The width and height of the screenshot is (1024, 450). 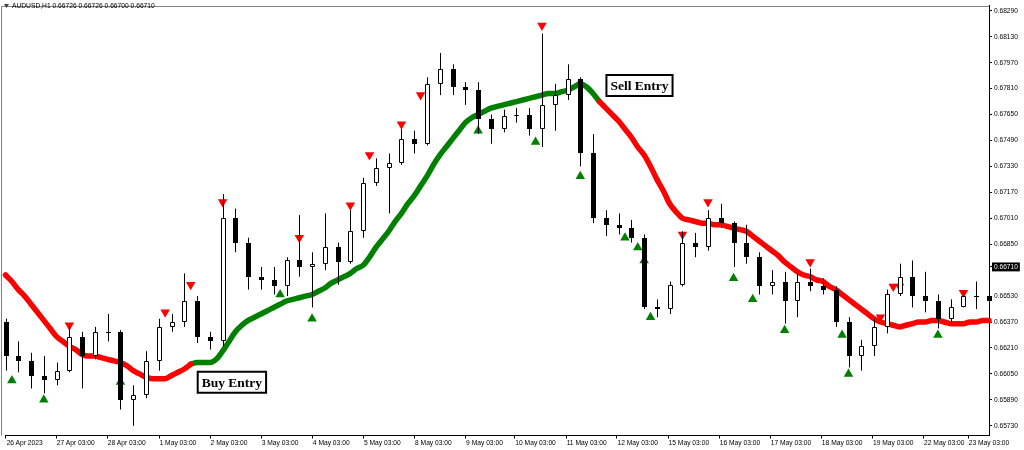 What do you see at coordinates (232, 382) in the screenshot?
I see `annotation: Buy Entry` at bounding box center [232, 382].